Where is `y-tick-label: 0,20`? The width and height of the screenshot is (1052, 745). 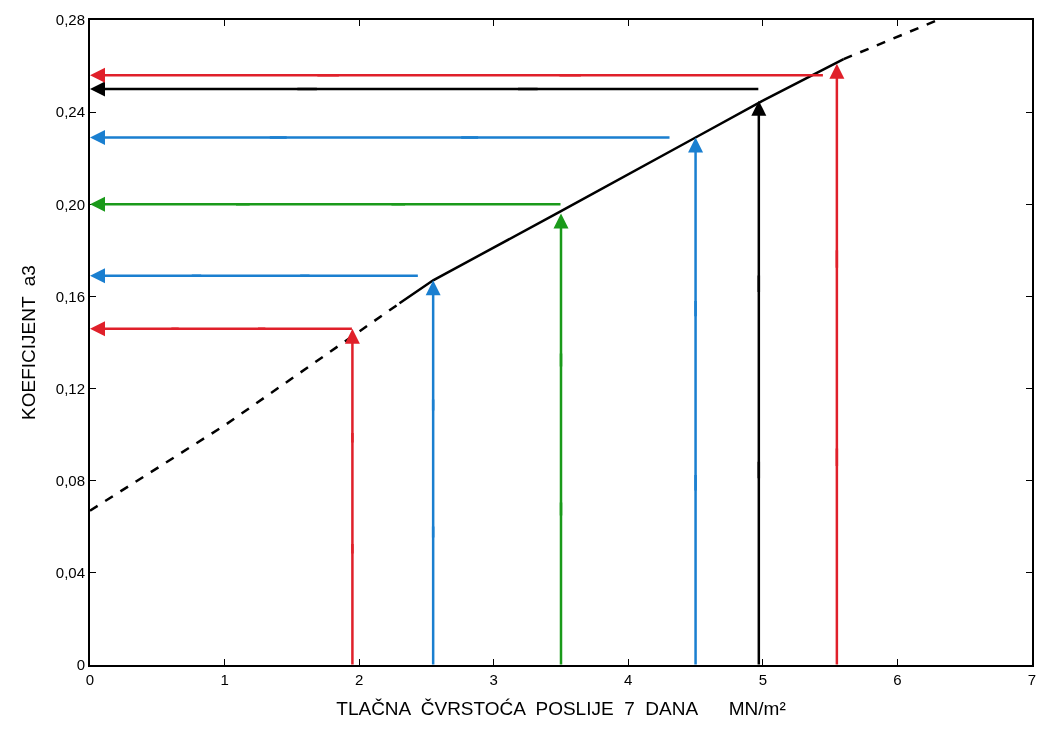 y-tick-label: 0,20 is located at coordinates (70, 204).